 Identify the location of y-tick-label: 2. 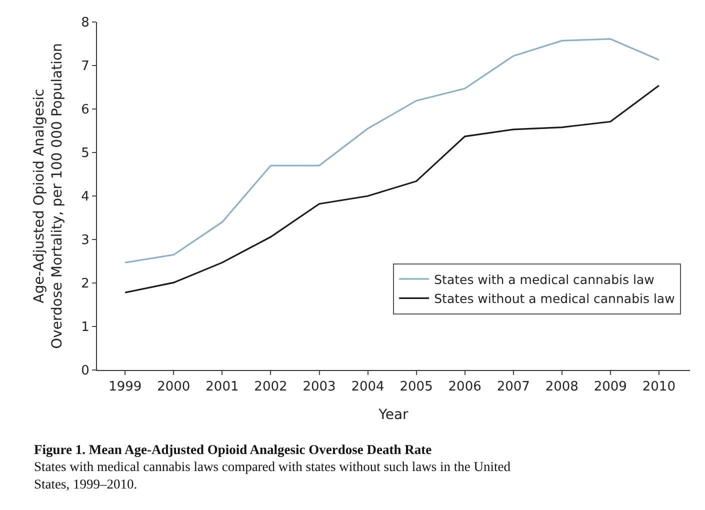
(85, 284).